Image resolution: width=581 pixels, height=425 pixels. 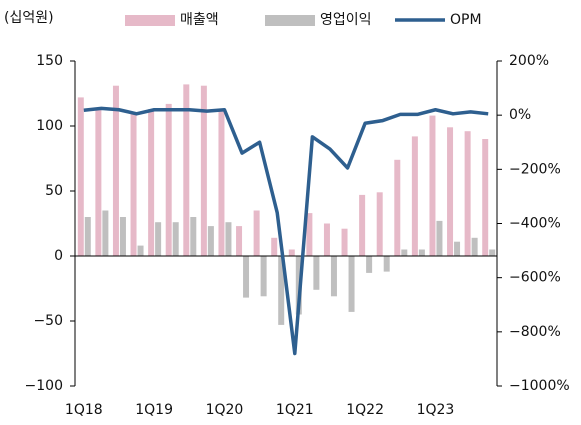 I want to click on x-tick-label: 1Q19, so click(x=154, y=410).